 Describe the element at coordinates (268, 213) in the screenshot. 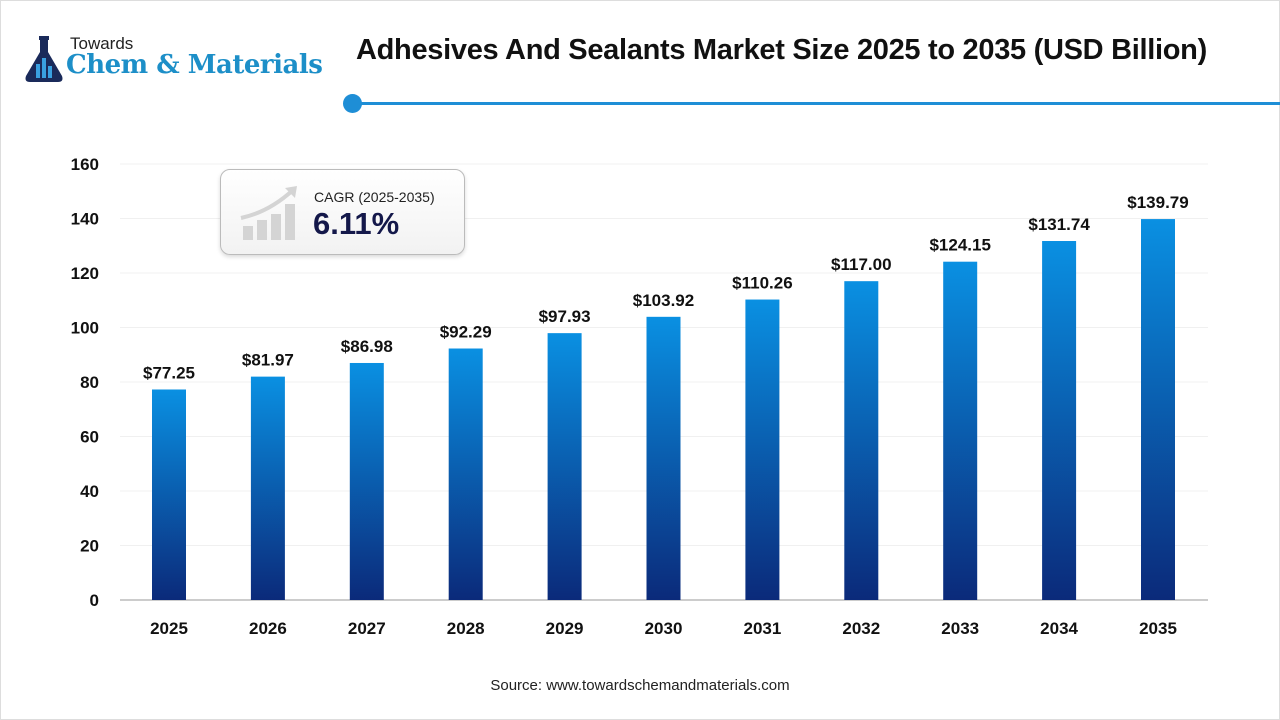

I see `growth-chart-icon` at that location.